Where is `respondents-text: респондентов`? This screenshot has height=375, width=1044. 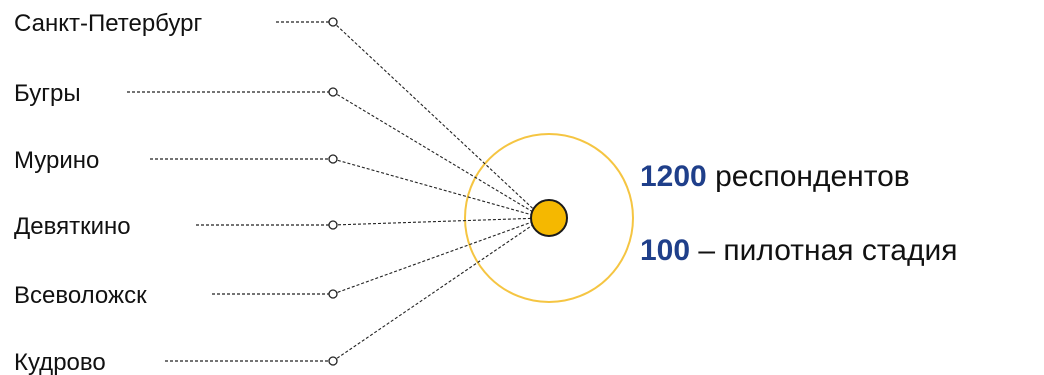
respondents-text: респондентов is located at coordinates (808, 176).